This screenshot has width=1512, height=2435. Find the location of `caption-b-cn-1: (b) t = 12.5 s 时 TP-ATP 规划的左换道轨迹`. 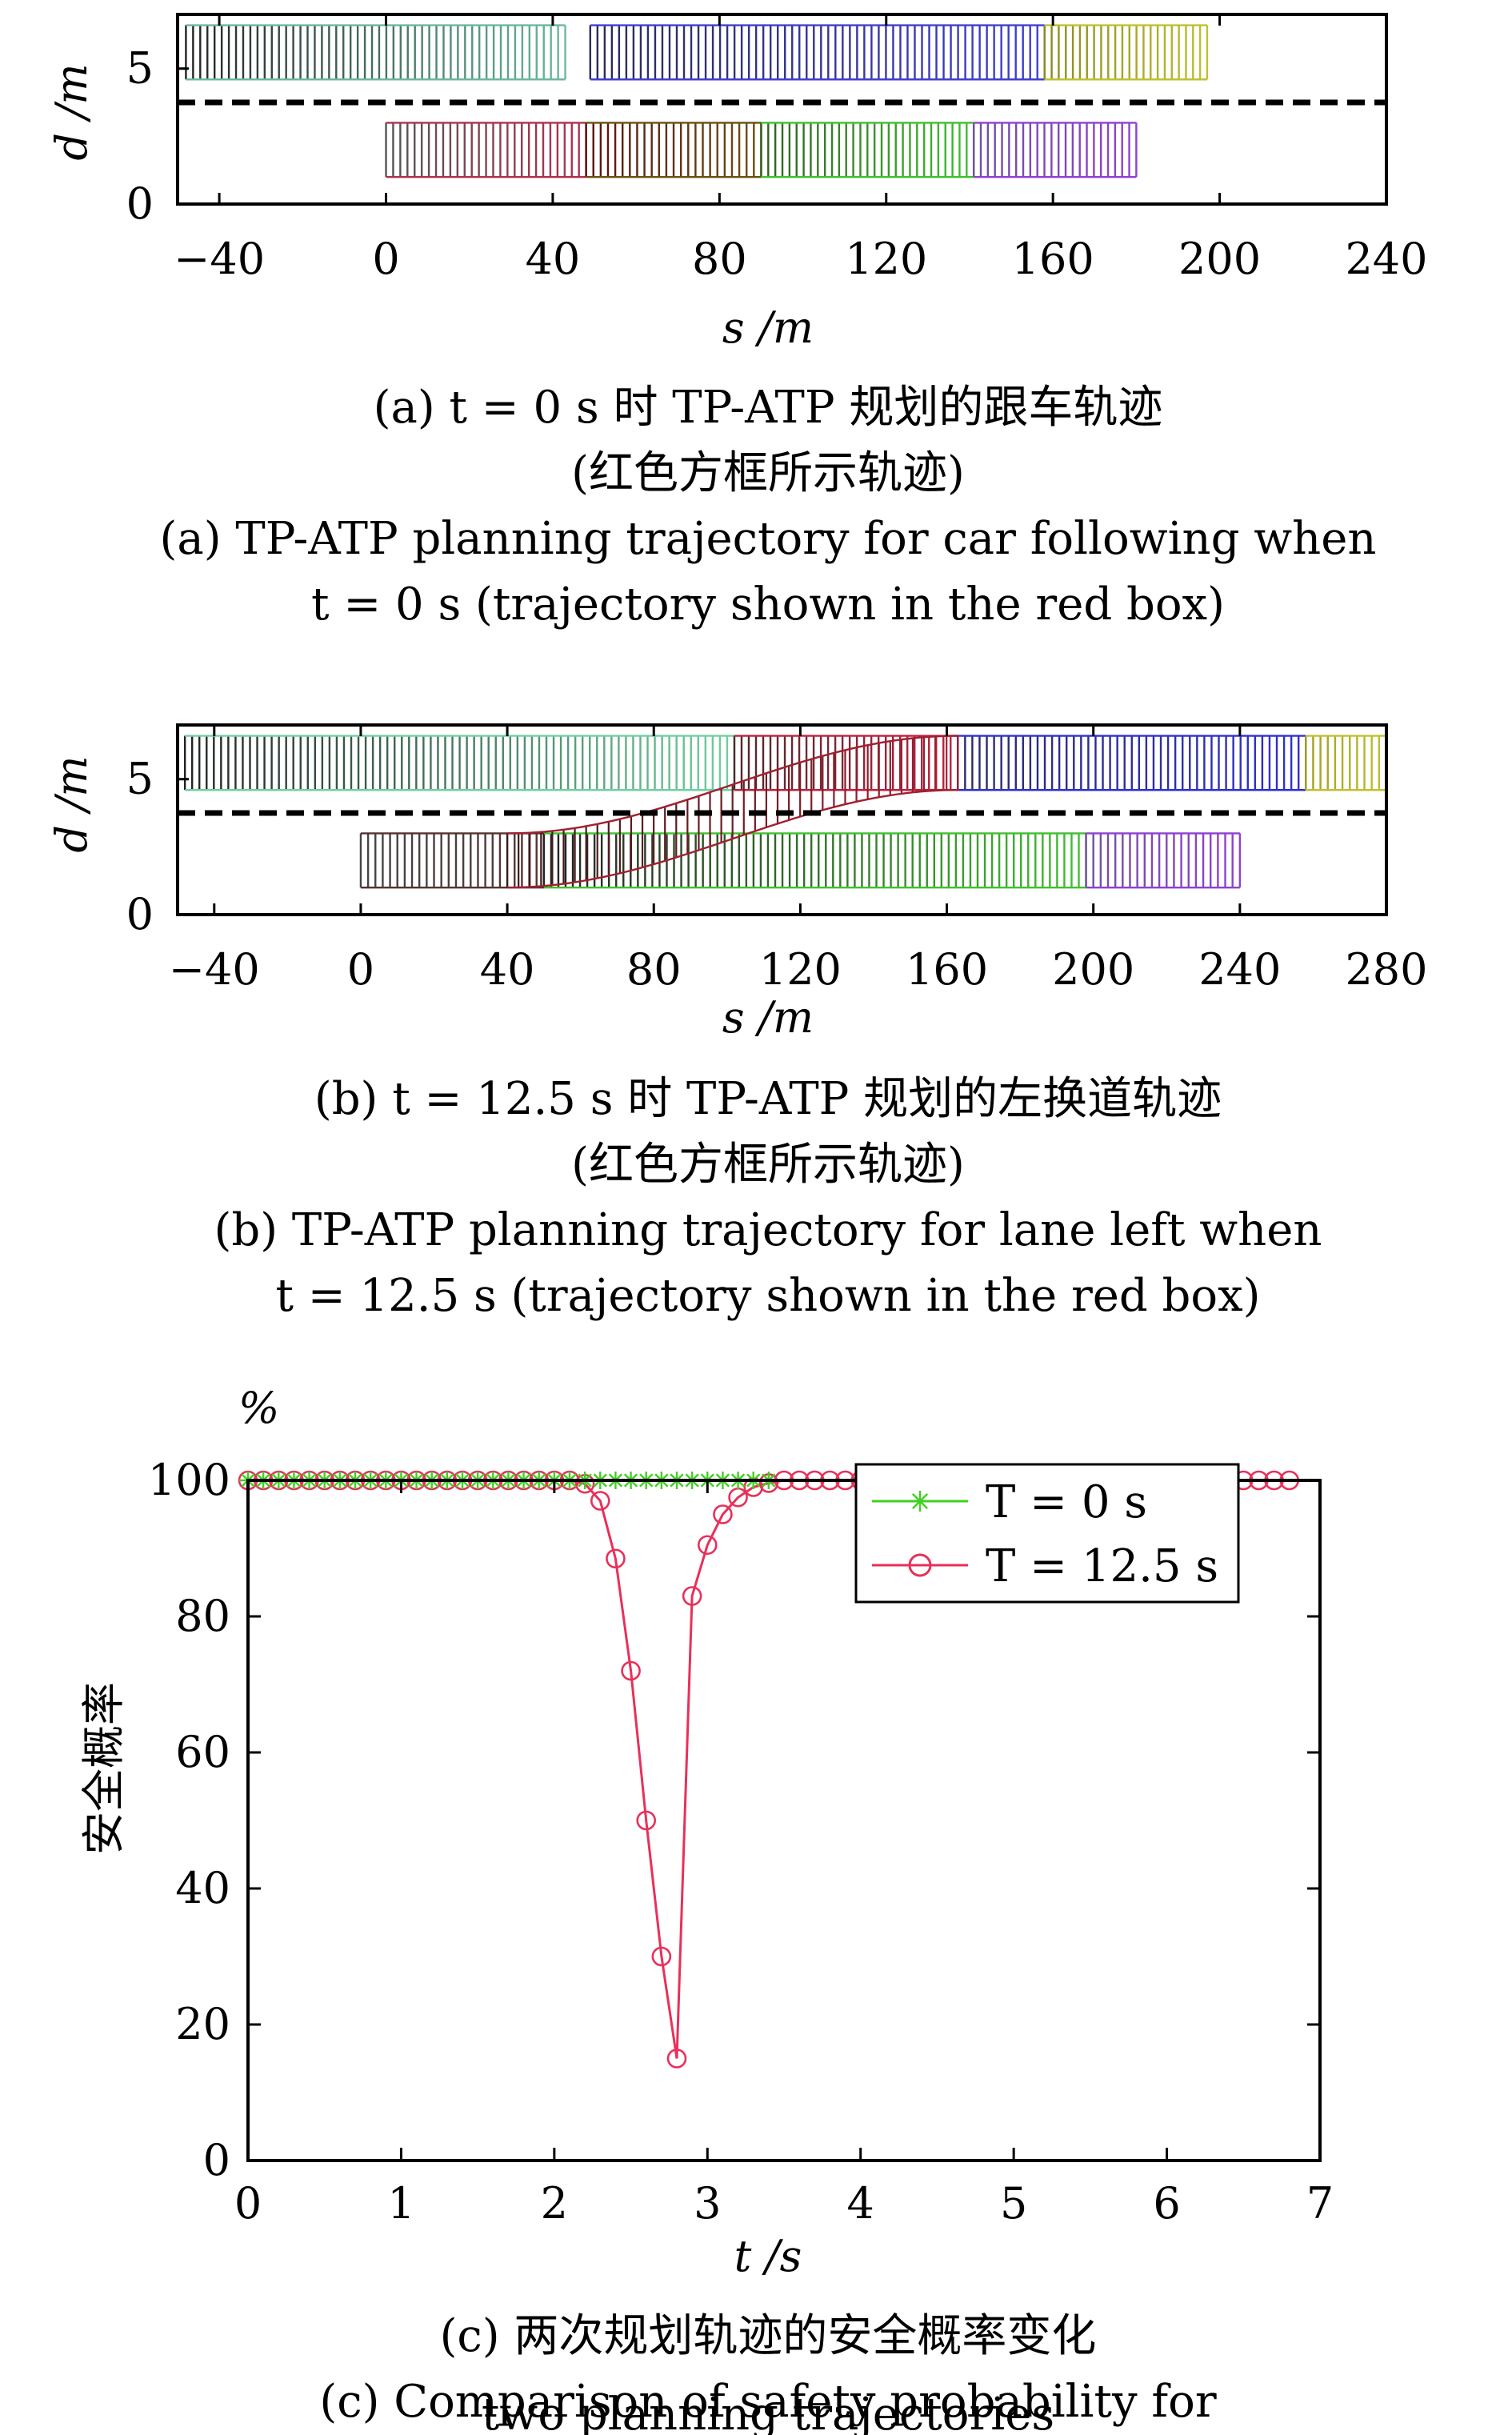

caption-b-cn-1: (b) t = 12.5 s 时 TP-ATP 规划的左换道轨迹 is located at coordinates (768, 1099).